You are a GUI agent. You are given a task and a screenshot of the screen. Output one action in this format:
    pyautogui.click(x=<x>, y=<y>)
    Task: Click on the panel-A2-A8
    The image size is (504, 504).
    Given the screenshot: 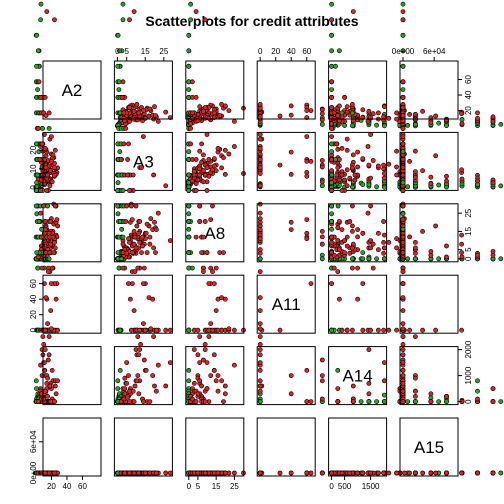 What is the action you would take?
    pyautogui.click(x=249, y=94)
    